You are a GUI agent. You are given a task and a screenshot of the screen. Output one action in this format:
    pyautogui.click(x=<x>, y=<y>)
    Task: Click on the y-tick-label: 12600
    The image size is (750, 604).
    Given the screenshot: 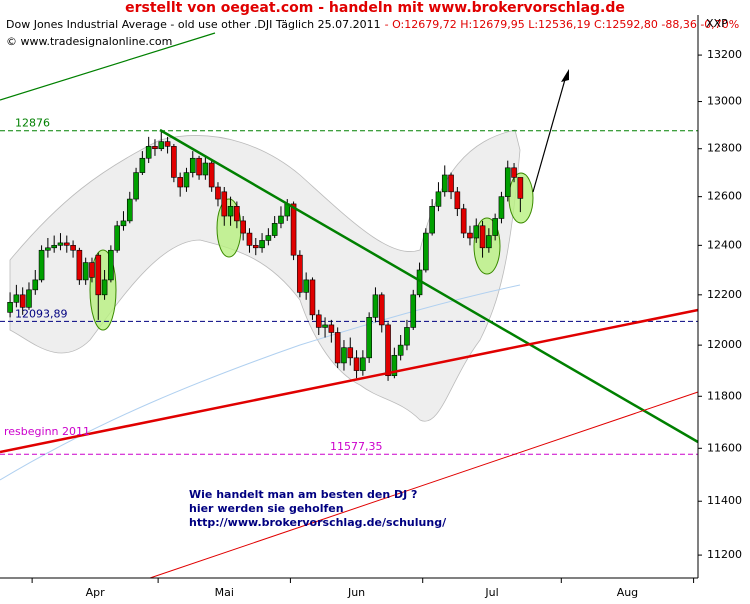 What is the action you would take?
    pyautogui.click(x=724, y=196)
    